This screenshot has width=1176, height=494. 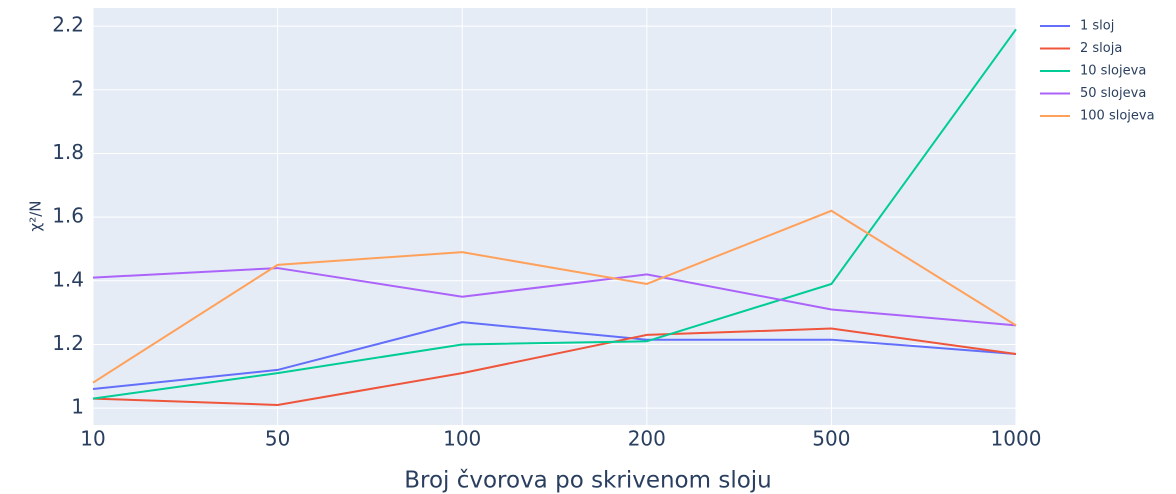 I want to click on y-tick-label: 1.6, so click(x=68, y=216).